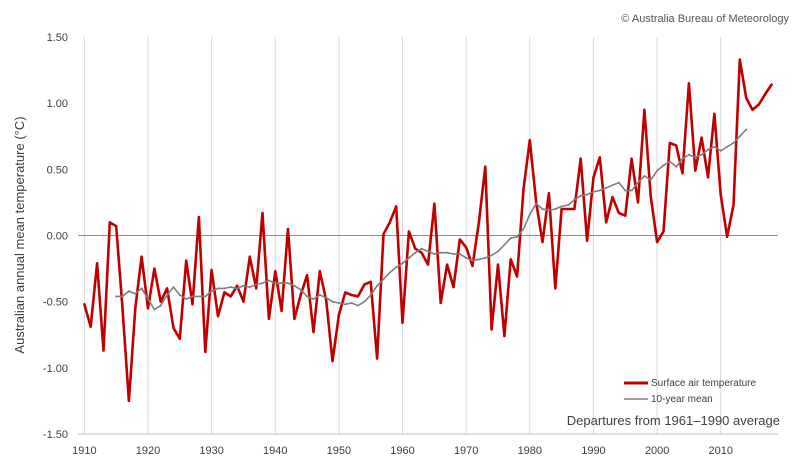 The height and width of the screenshot is (462, 800). I want to click on y-axis-title: Australian annual mean temperature (°C), so click(19, 234).